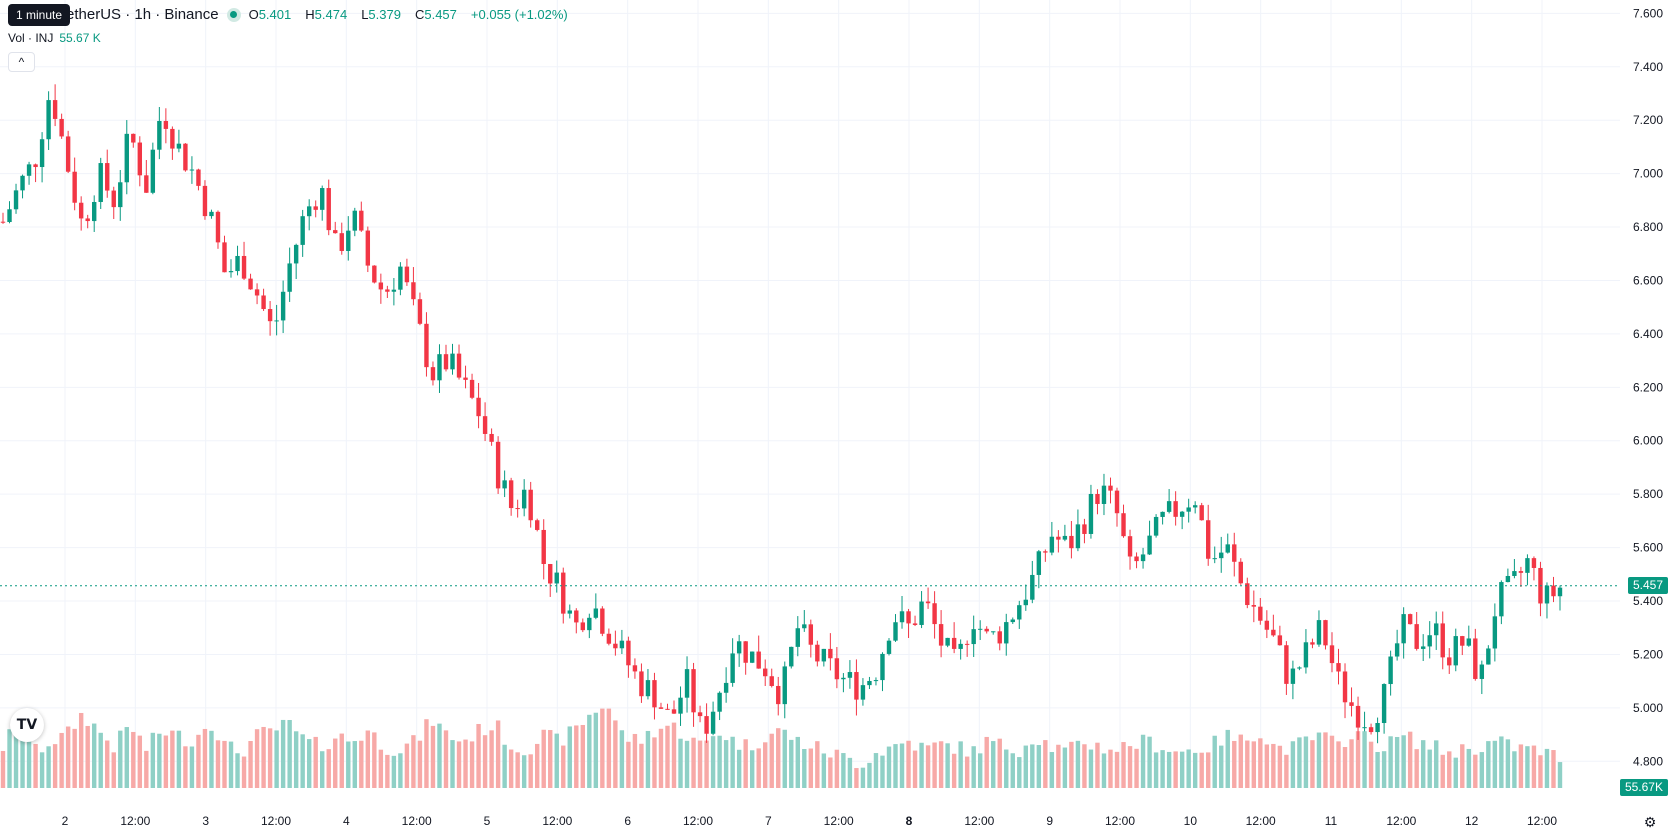 This screenshot has width=1678, height=835. What do you see at coordinates (384, 14) in the screenshot?
I see `low-value: 5.379` at bounding box center [384, 14].